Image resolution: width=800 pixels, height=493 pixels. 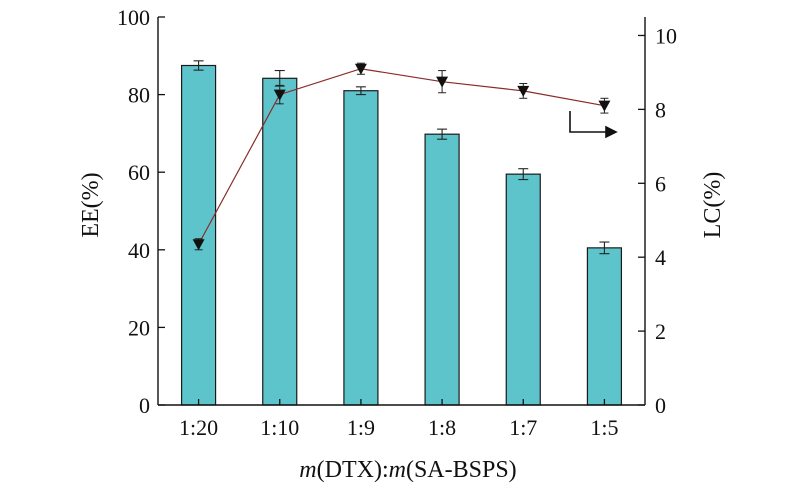 What do you see at coordinates (604, 427) in the screenshot?
I see `x-tick-label: 1:5` at bounding box center [604, 427].